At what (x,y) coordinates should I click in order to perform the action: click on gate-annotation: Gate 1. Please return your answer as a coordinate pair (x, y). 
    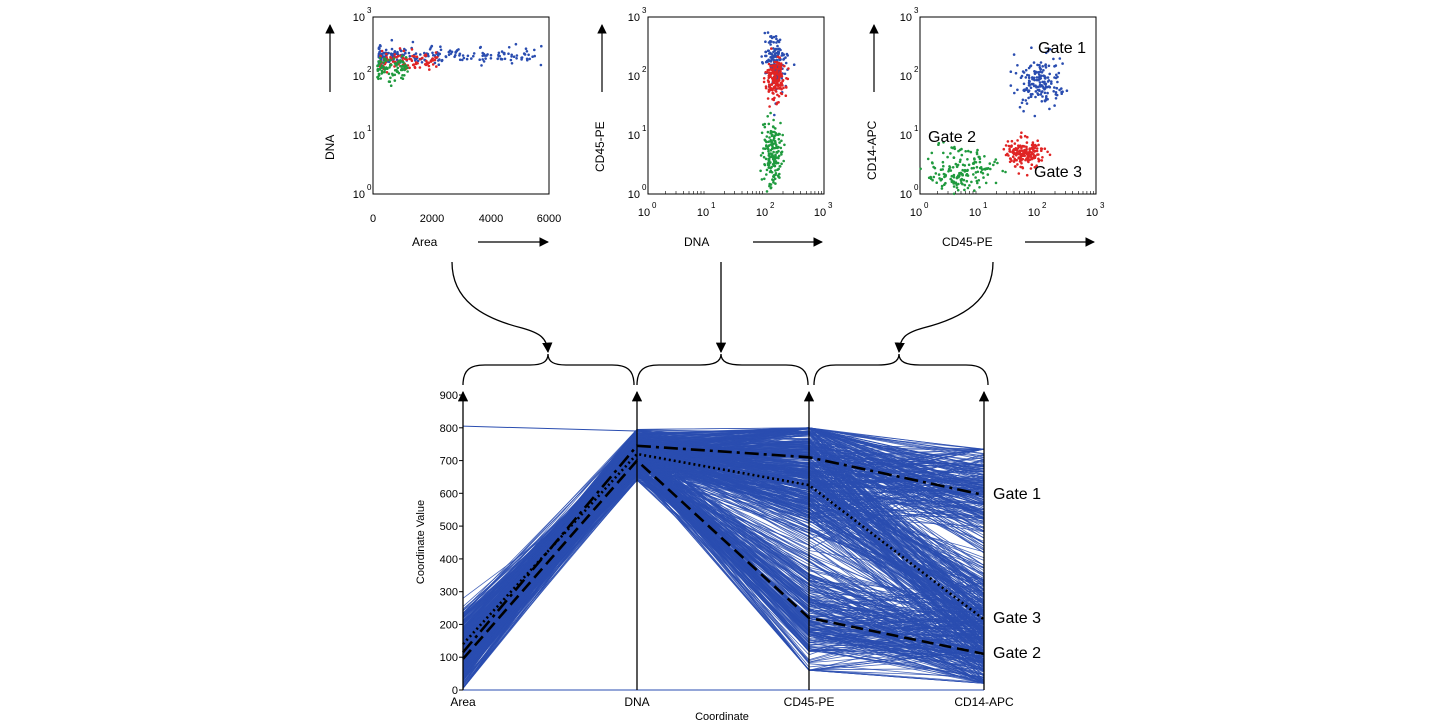
    Looking at the image, I should click on (1062, 48).